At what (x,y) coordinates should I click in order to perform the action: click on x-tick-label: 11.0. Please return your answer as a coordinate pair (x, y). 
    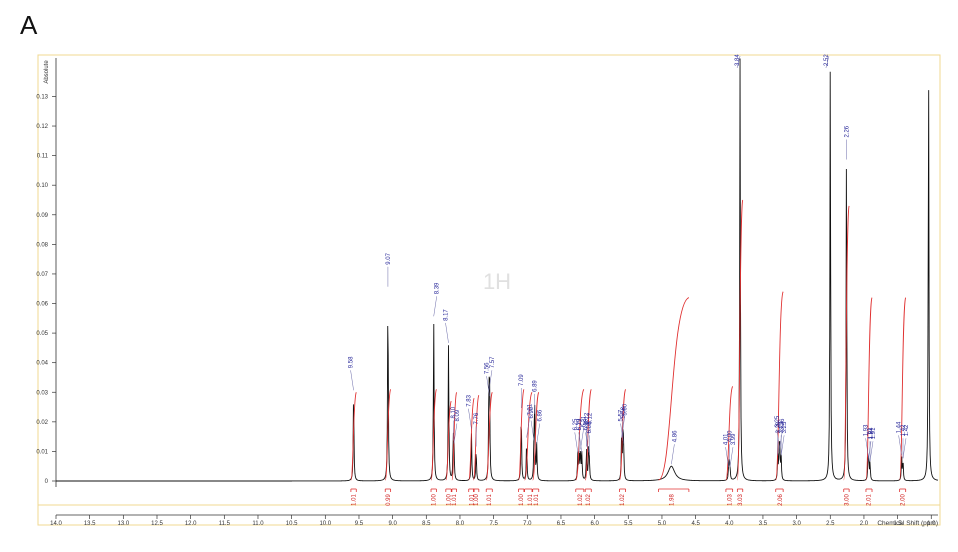
    Looking at the image, I should click on (258, 524).